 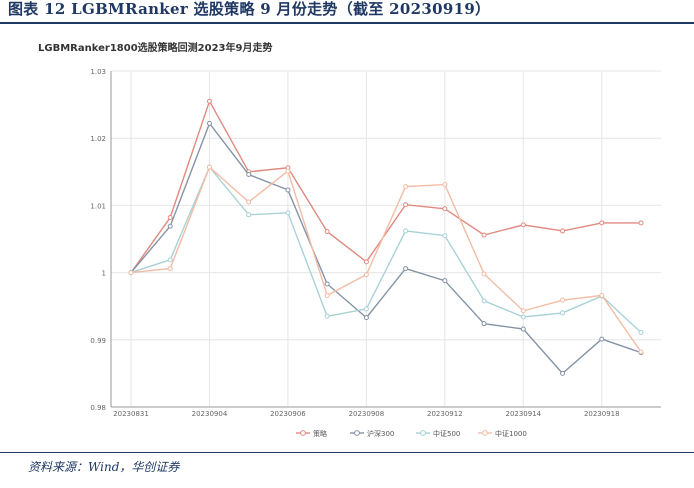 I want to click on legend-label: 沪深300, so click(x=380, y=433).